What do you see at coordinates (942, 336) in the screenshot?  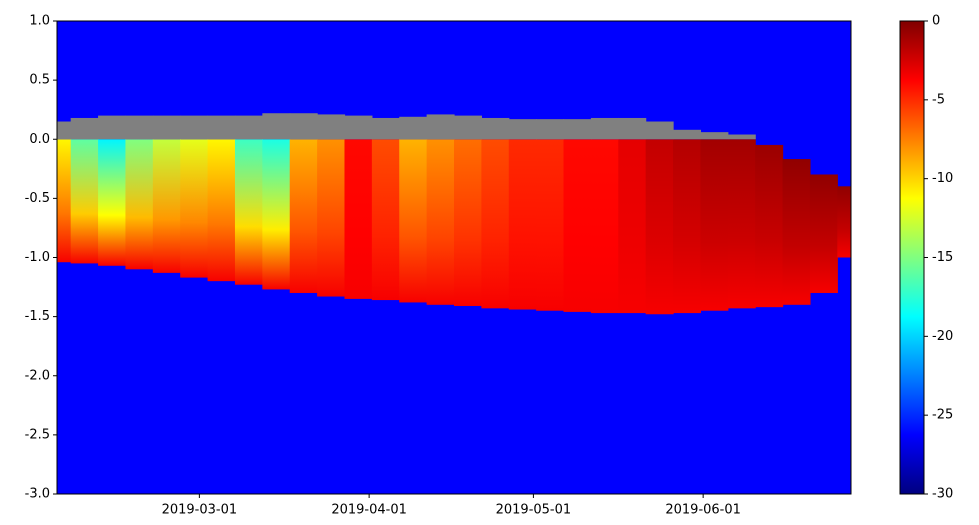 I see `colorbar-tick-label: -20` at bounding box center [942, 336].